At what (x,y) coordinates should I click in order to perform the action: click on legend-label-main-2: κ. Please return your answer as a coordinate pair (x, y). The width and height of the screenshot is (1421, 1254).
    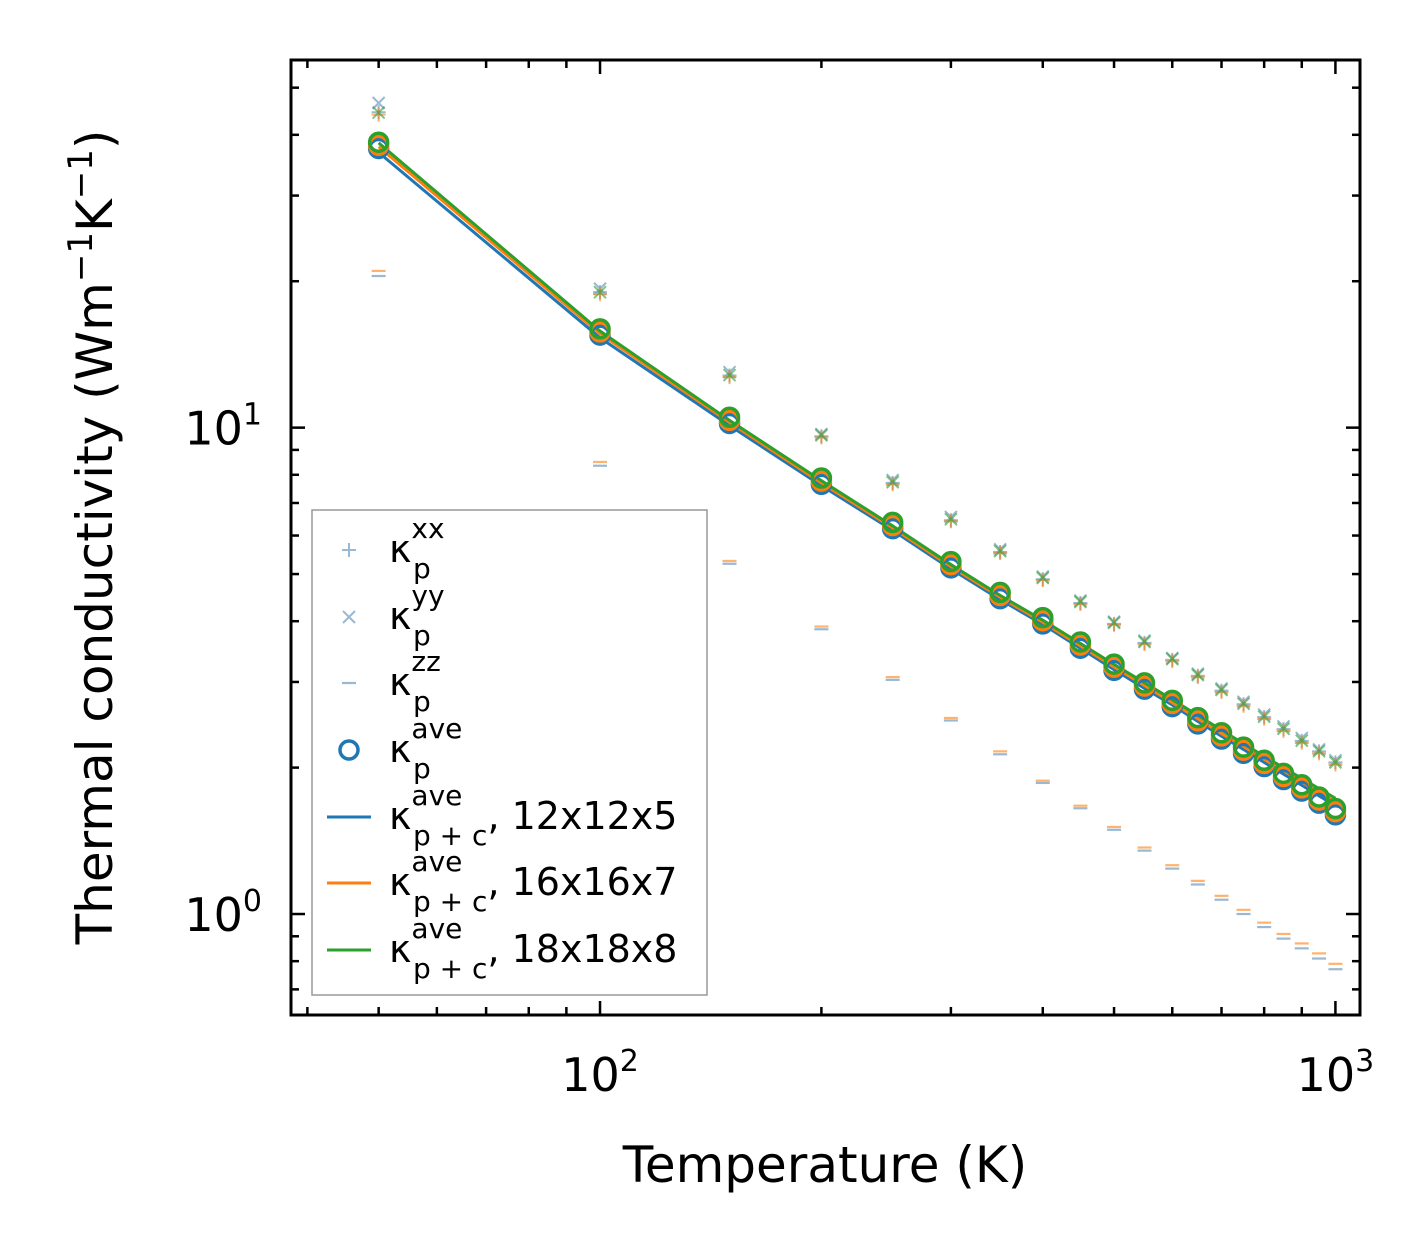
    Looking at the image, I should click on (400, 682).